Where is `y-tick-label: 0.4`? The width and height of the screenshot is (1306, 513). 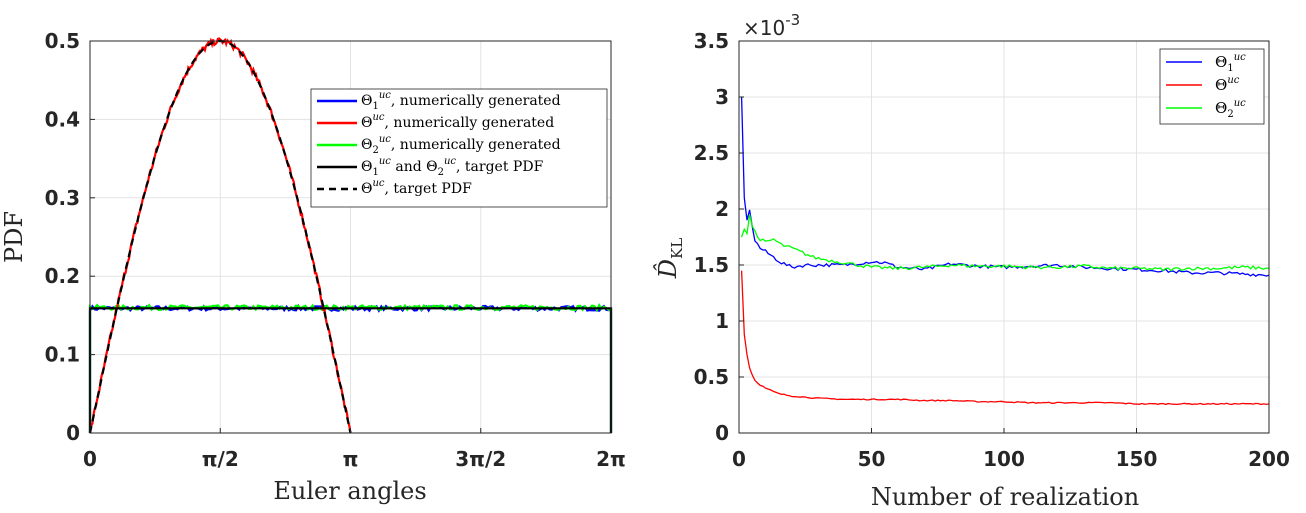 y-tick-label: 0.4 is located at coordinates (62, 119).